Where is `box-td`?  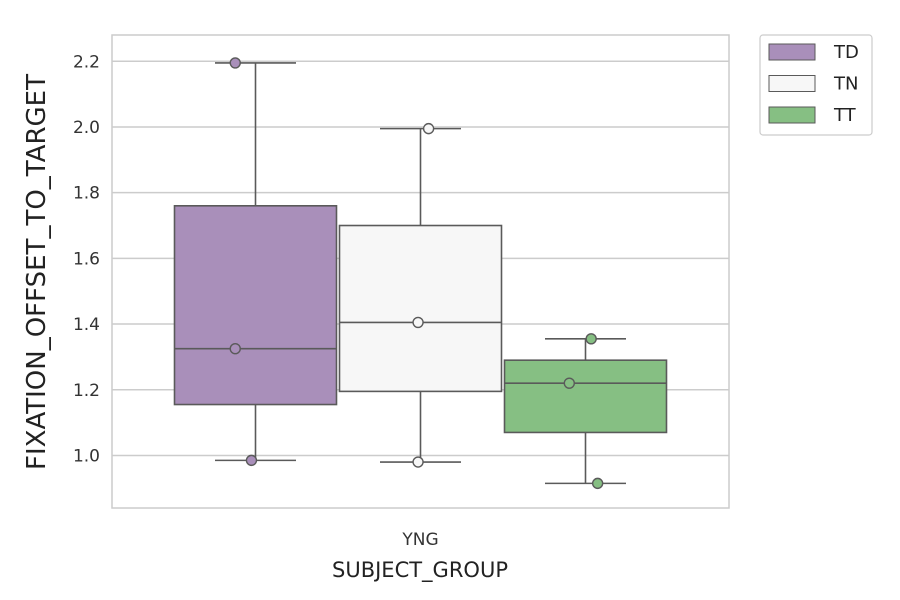 box-td is located at coordinates (255, 262).